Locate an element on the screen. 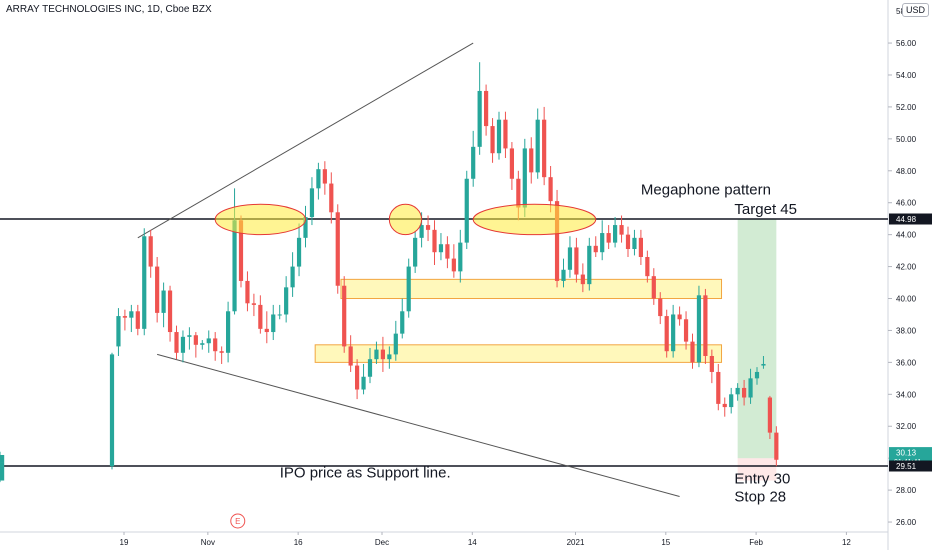  zone-lower is located at coordinates (518, 353).